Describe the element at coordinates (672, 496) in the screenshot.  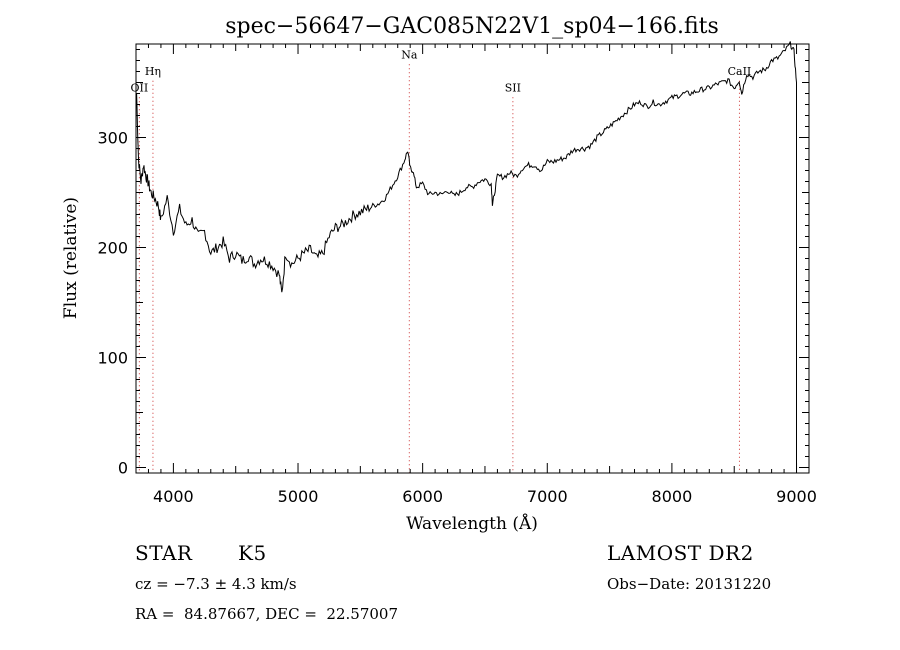
I see `x-tick-label: 8000` at that location.